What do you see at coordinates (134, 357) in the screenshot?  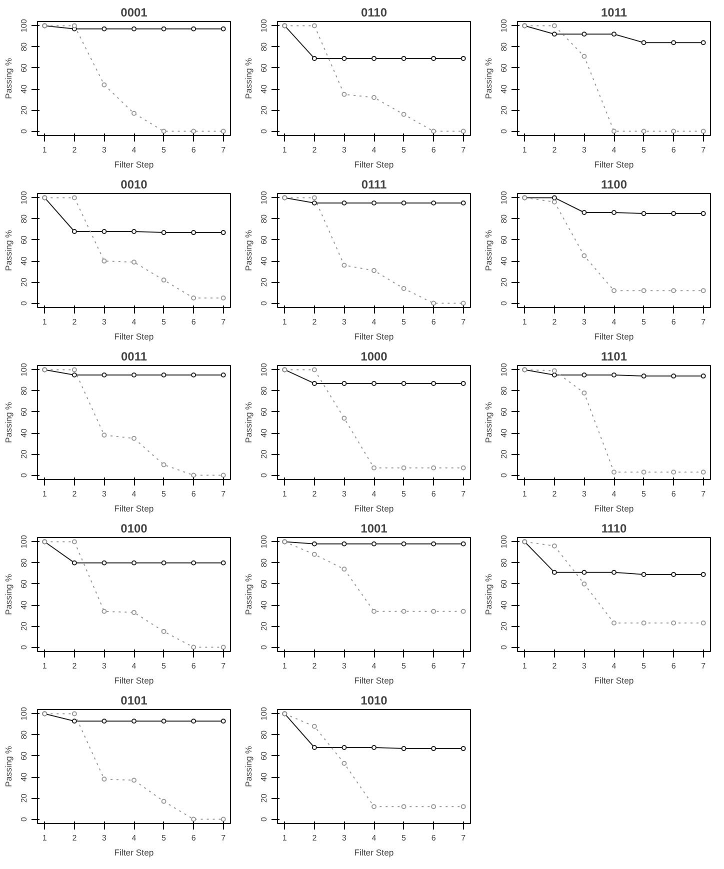 I see `chart-title: 0011` at bounding box center [134, 357].